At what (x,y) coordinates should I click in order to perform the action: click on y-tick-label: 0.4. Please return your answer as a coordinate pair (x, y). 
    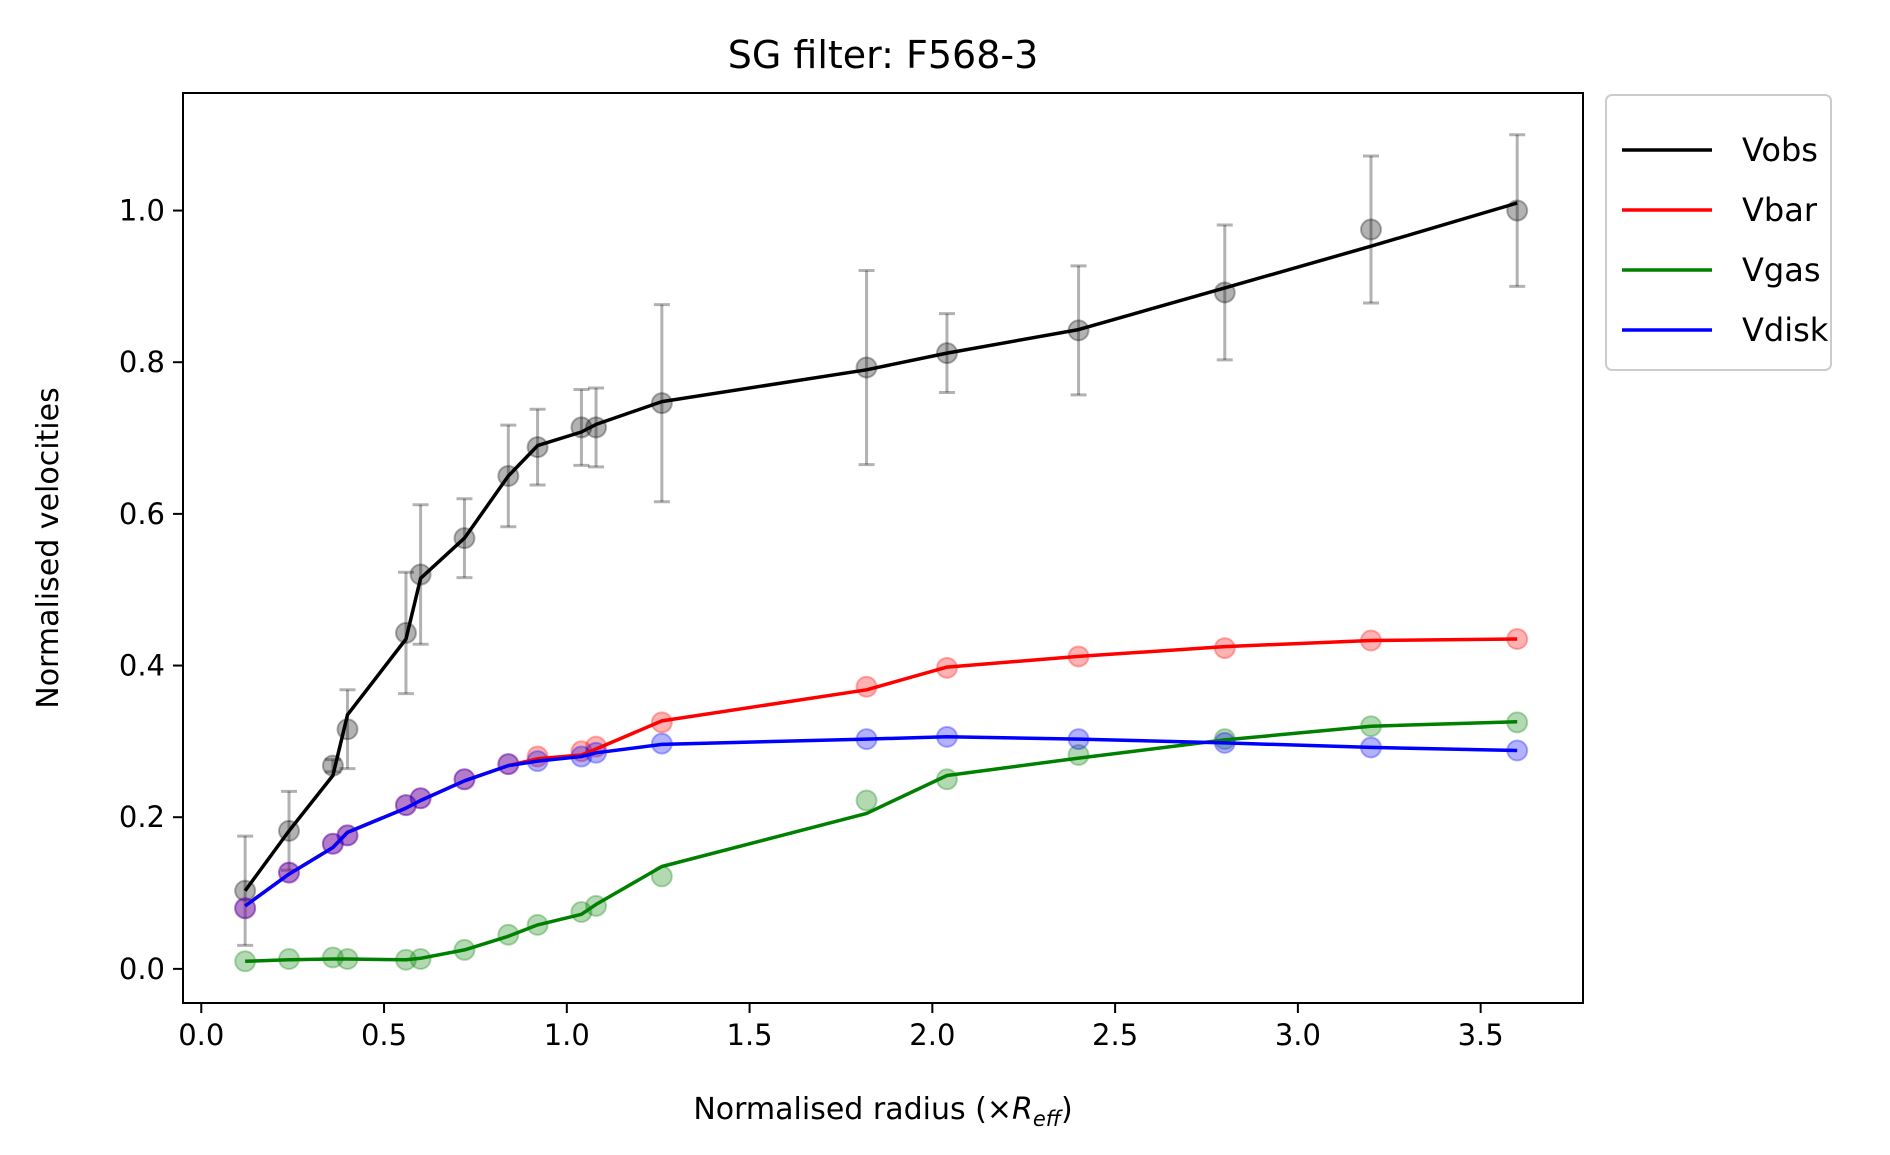
    Looking at the image, I should click on (142, 666).